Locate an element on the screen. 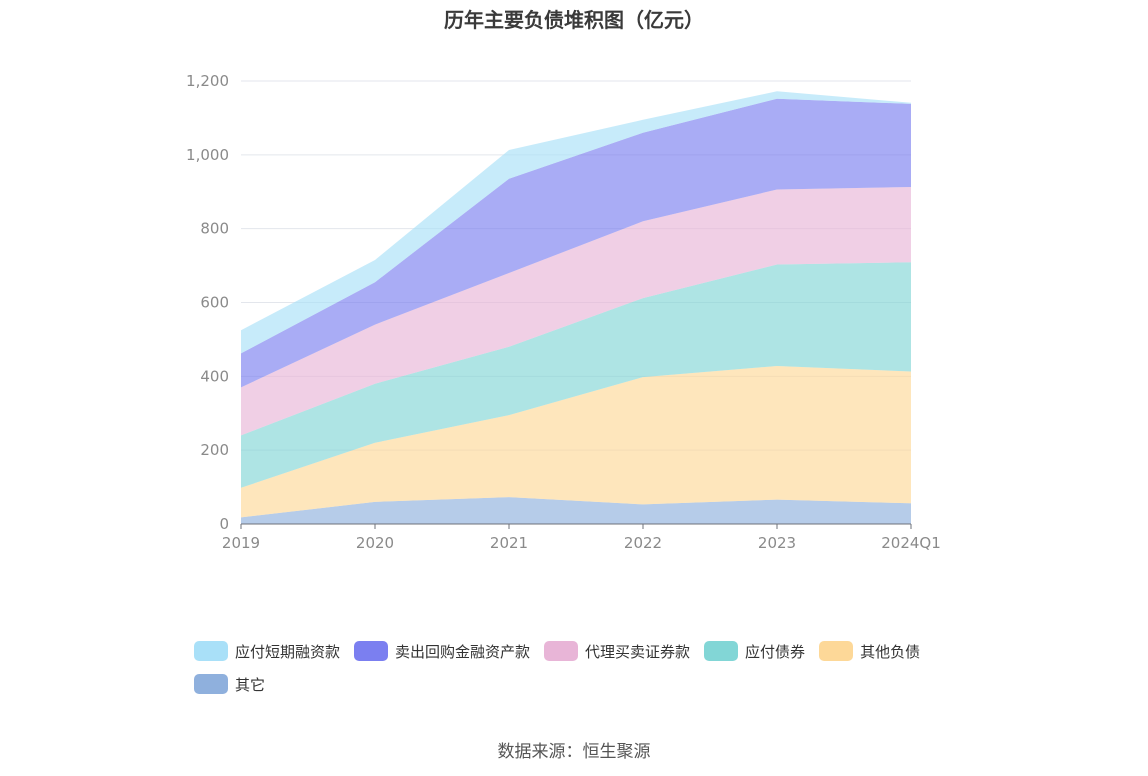 This screenshot has width=1148, height=776. x-tick-label: 2022 is located at coordinates (643, 543).